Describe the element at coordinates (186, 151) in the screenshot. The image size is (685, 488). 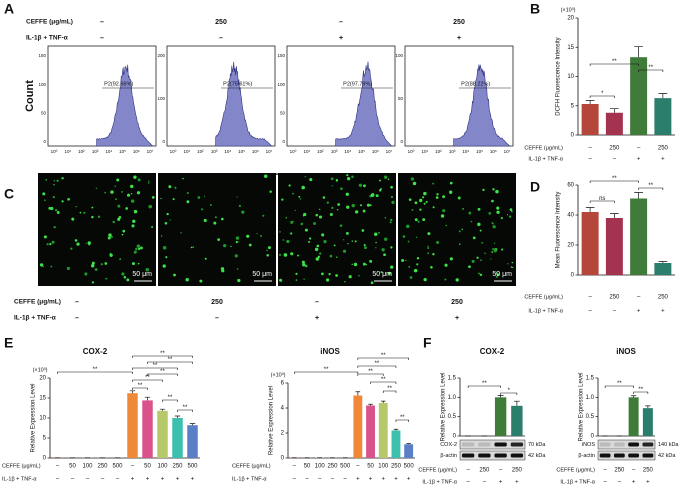
I see `x-tick-label: 10¹` at that location.